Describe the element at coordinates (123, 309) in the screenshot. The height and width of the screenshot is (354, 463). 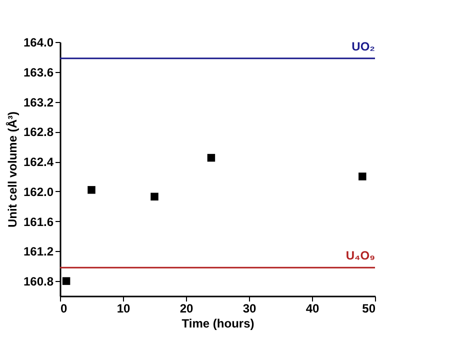
I see `x-tick-label: 10` at that location.